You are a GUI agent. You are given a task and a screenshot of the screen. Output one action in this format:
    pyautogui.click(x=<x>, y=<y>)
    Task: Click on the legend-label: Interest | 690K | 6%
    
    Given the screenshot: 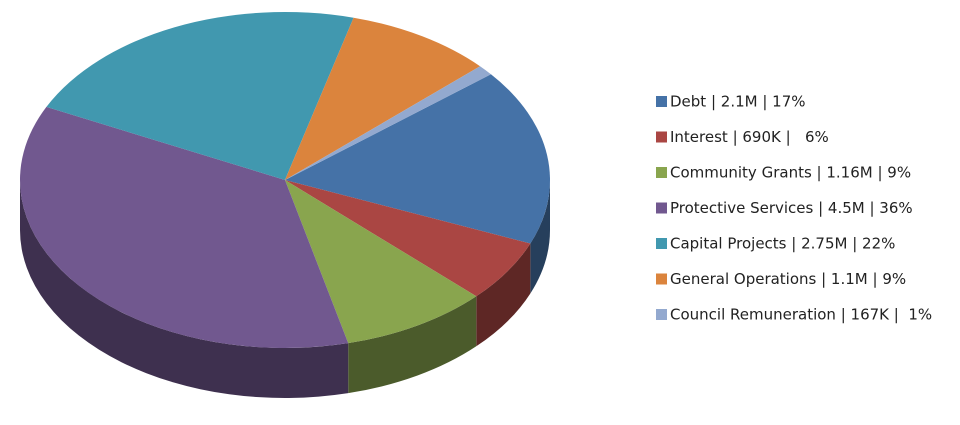 What is the action you would take?
    pyautogui.click(x=749, y=137)
    